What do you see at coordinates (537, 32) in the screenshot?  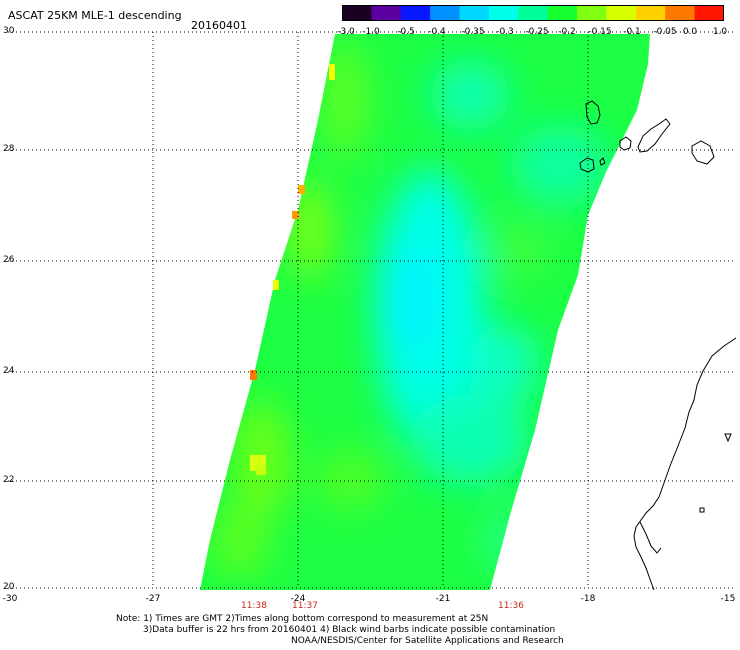 I see `colorbar-label: -0.25` at bounding box center [537, 32].